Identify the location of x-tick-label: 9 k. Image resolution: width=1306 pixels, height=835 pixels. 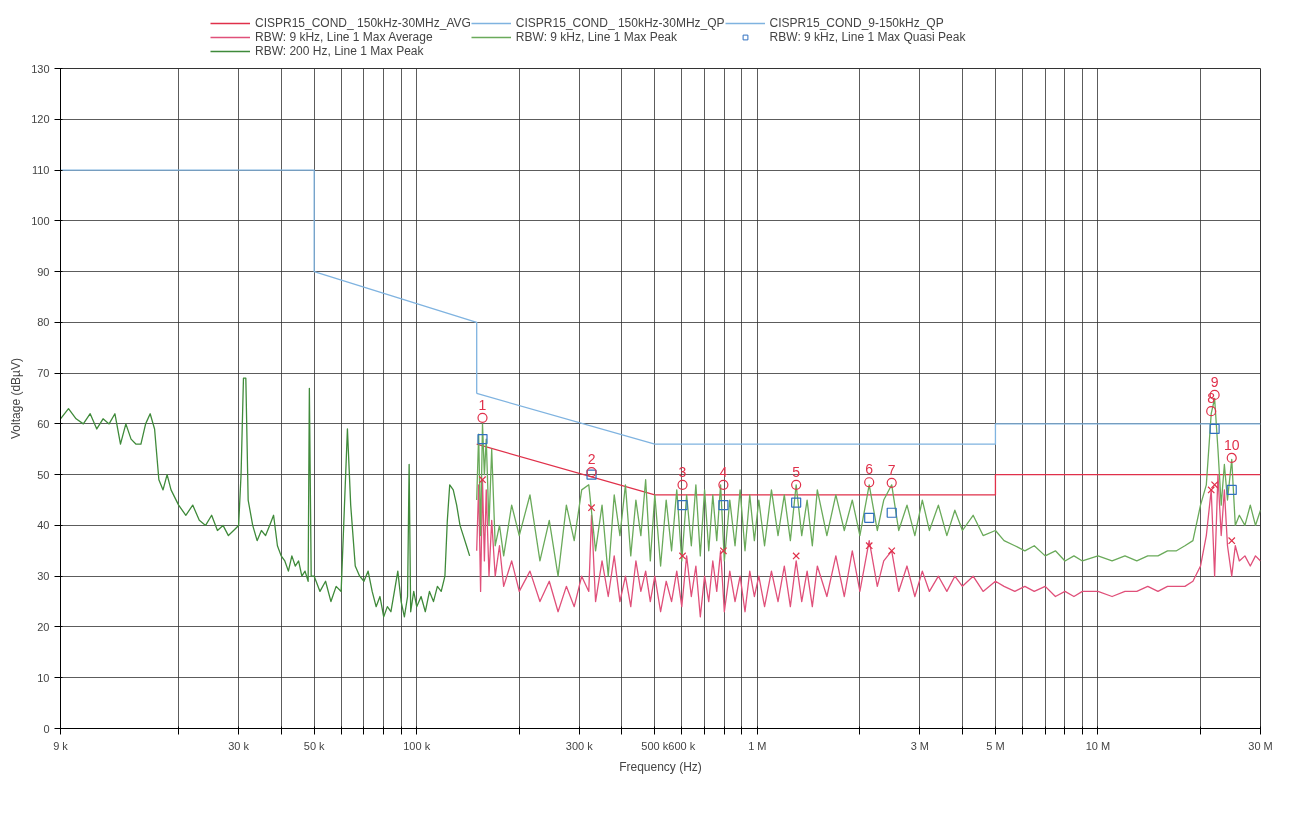
(61, 745).